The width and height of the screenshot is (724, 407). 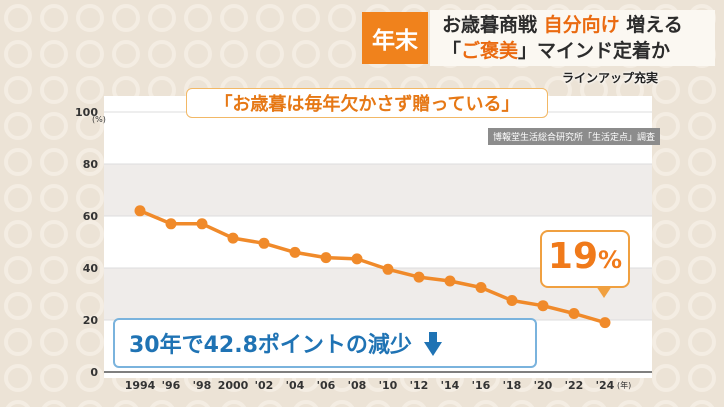 I want to click on x-tick-label: '18, so click(x=512, y=385).